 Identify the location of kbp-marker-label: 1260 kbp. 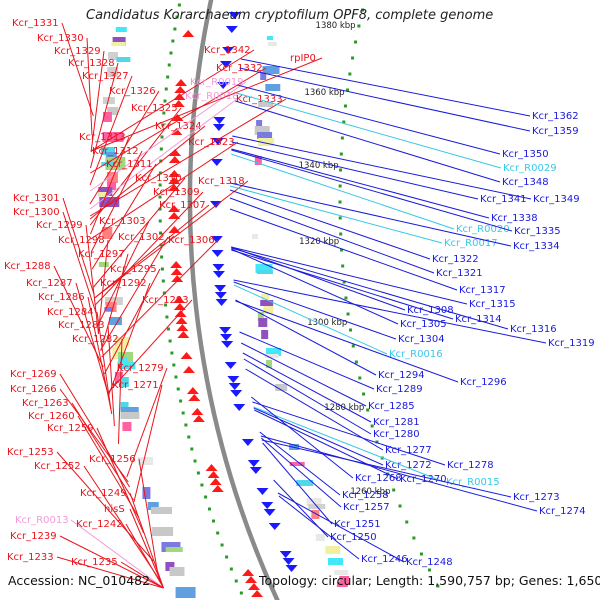
(370, 492).